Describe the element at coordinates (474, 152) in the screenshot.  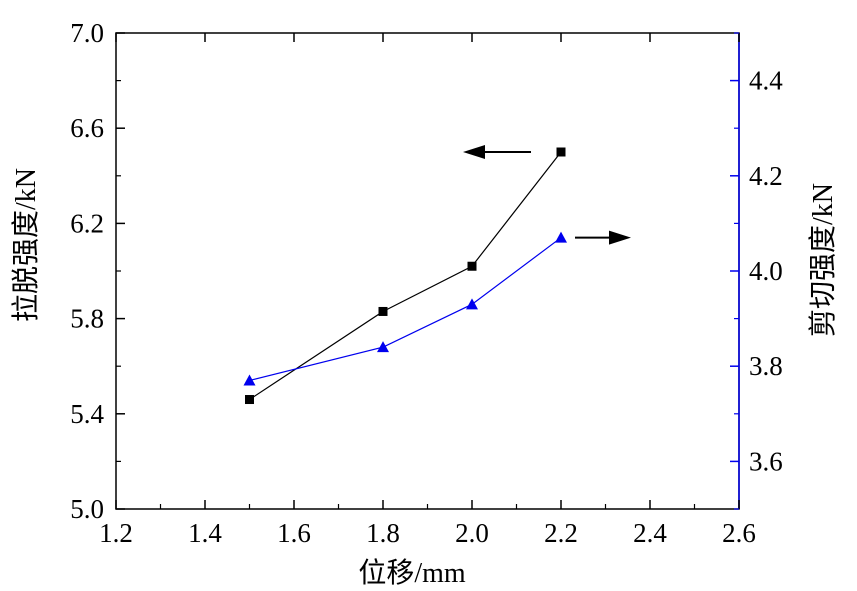
I see `arrow-0-left-icon` at that location.